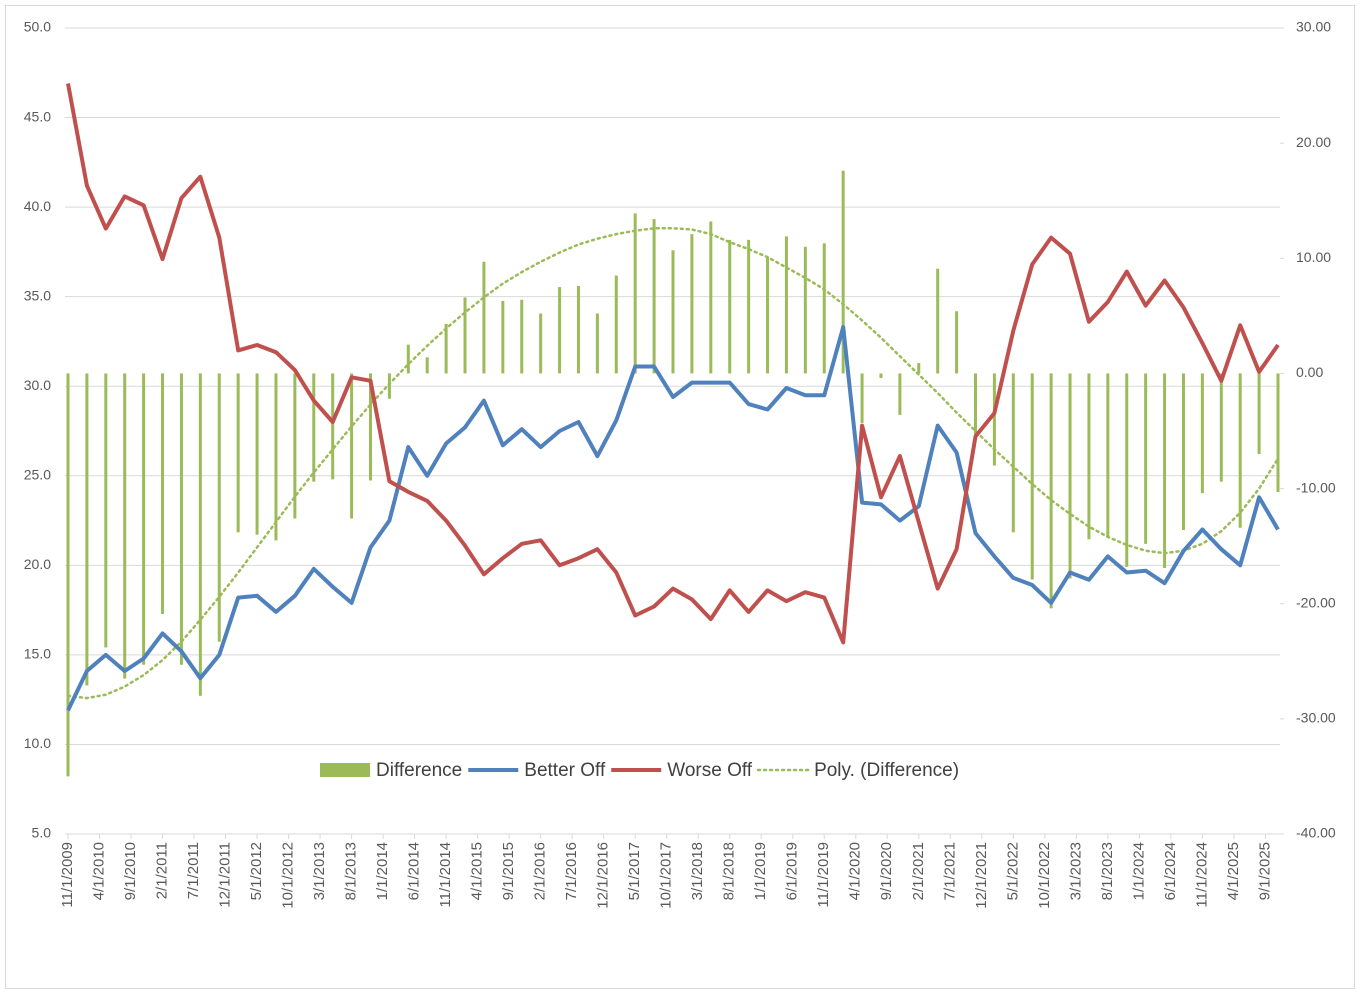 The height and width of the screenshot is (994, 1360). What do you see at coordinates (351, 871) in the screenshot?
I see `x-tick-label: 8/1/2013` at bounding box center [351, 871].